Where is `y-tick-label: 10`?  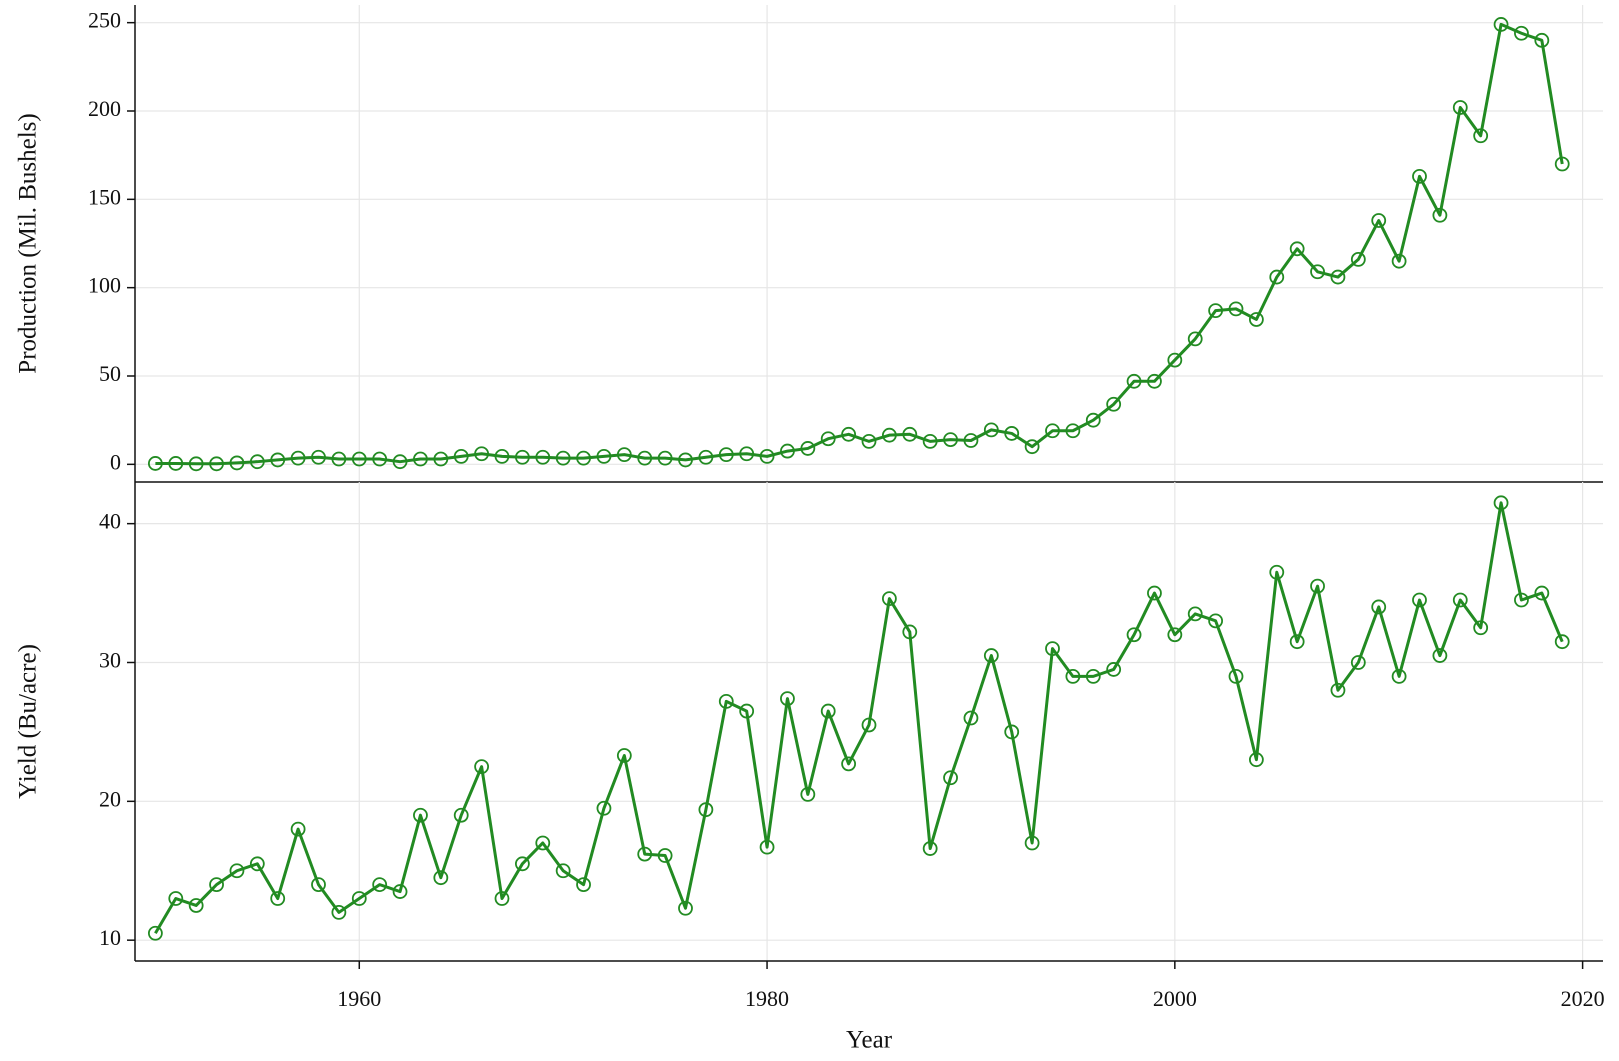
y-tick-label: 10 is located at coordinates (110, 937).